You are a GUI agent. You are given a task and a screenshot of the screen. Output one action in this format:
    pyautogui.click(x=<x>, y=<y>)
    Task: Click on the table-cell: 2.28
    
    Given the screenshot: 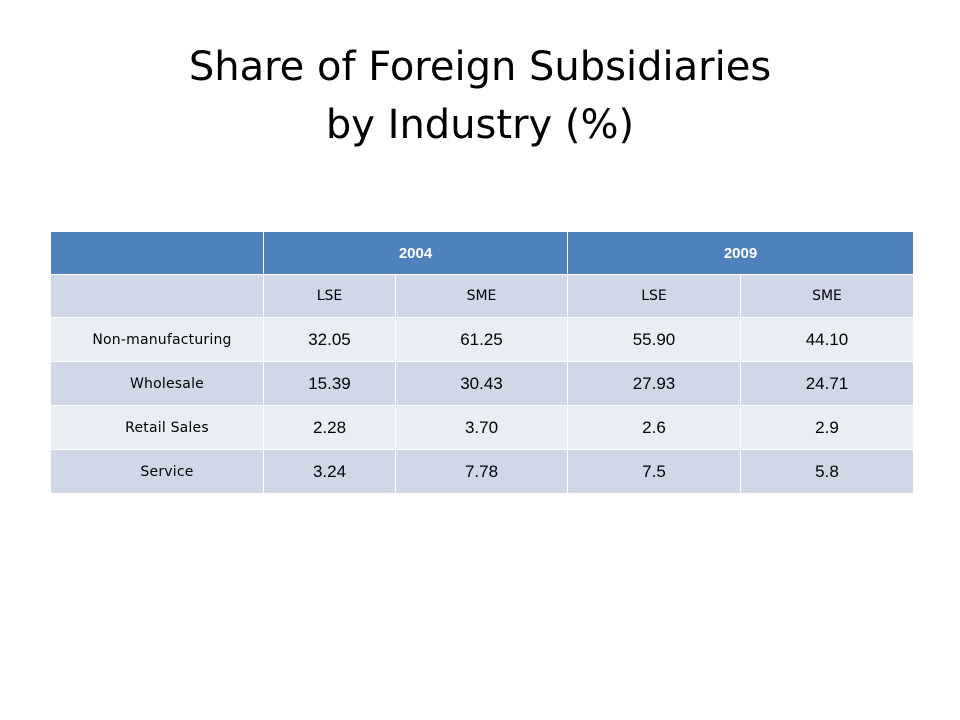 What is the action you would take?
    pyautogui.click(x=329, y=427)
    